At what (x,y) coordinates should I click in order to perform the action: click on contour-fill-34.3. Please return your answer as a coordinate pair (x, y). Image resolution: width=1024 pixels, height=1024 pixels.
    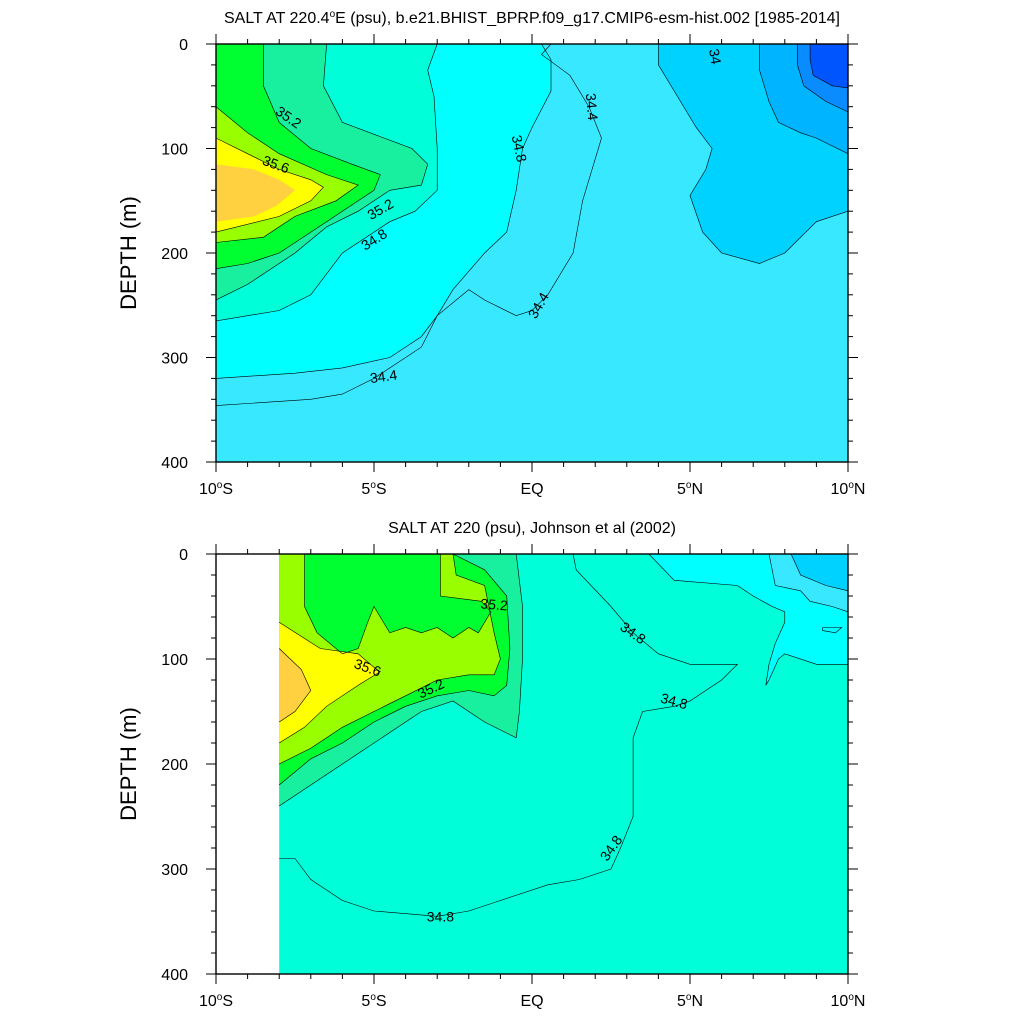
    Looking at the image, I should click on (819, 572).